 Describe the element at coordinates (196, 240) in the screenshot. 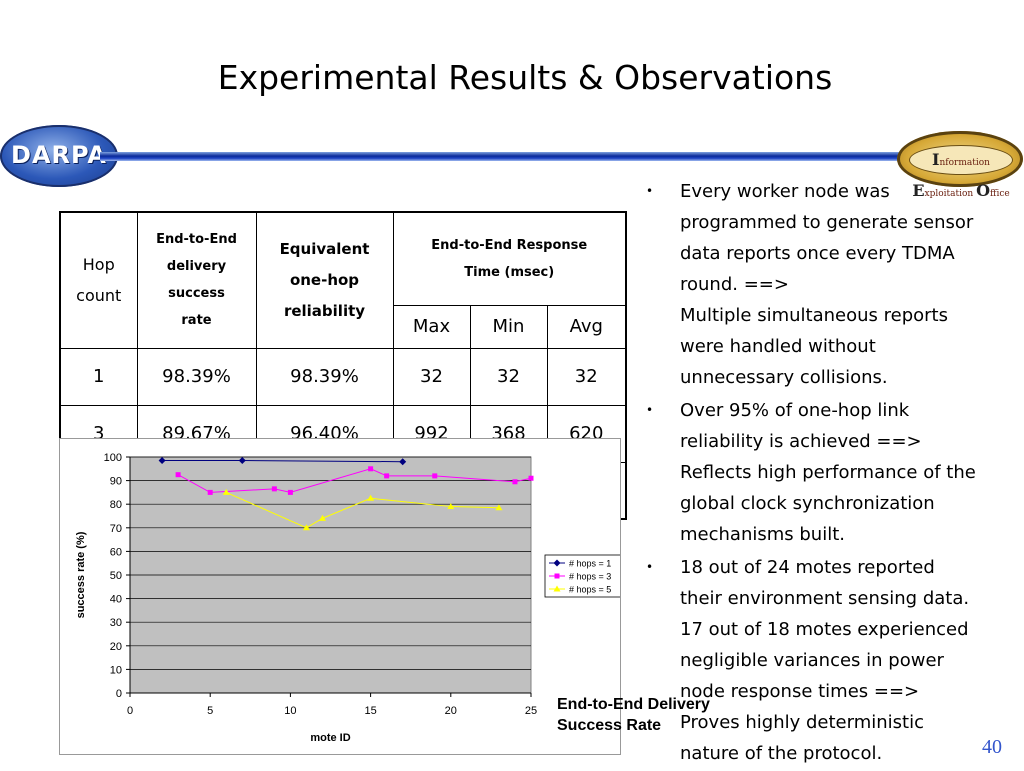

I see `header-delivery-line: End-to-End` at that location.